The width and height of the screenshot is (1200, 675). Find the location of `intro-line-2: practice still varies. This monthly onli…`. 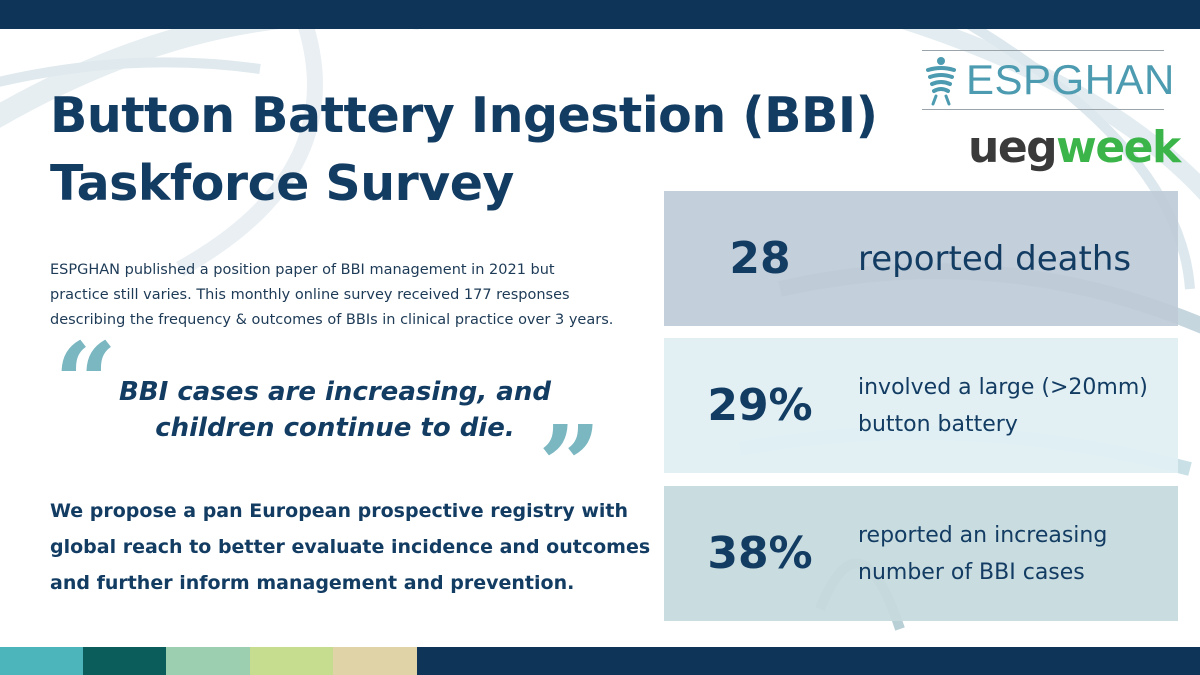

intro-line-2: practice still varies. This monthly onli… is located at coordinates (310, 295).